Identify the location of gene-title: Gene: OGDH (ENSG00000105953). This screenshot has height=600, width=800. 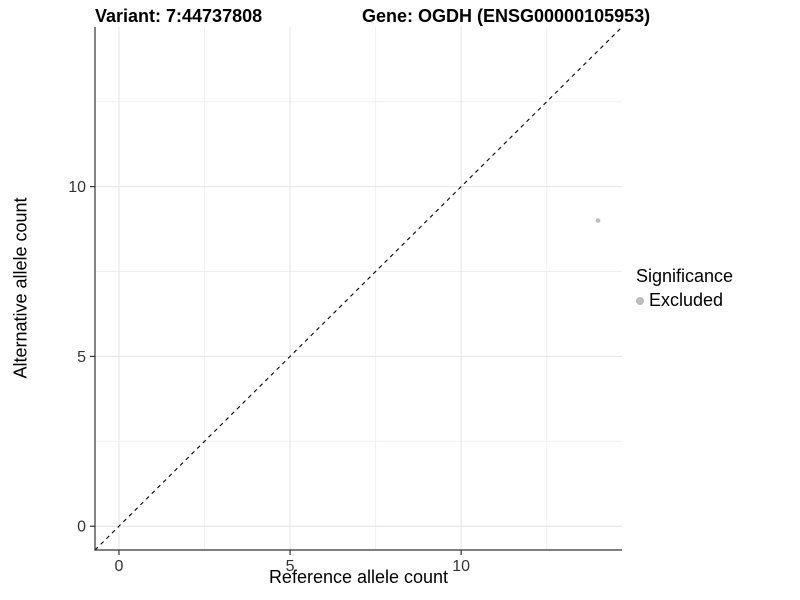
(506, 16).